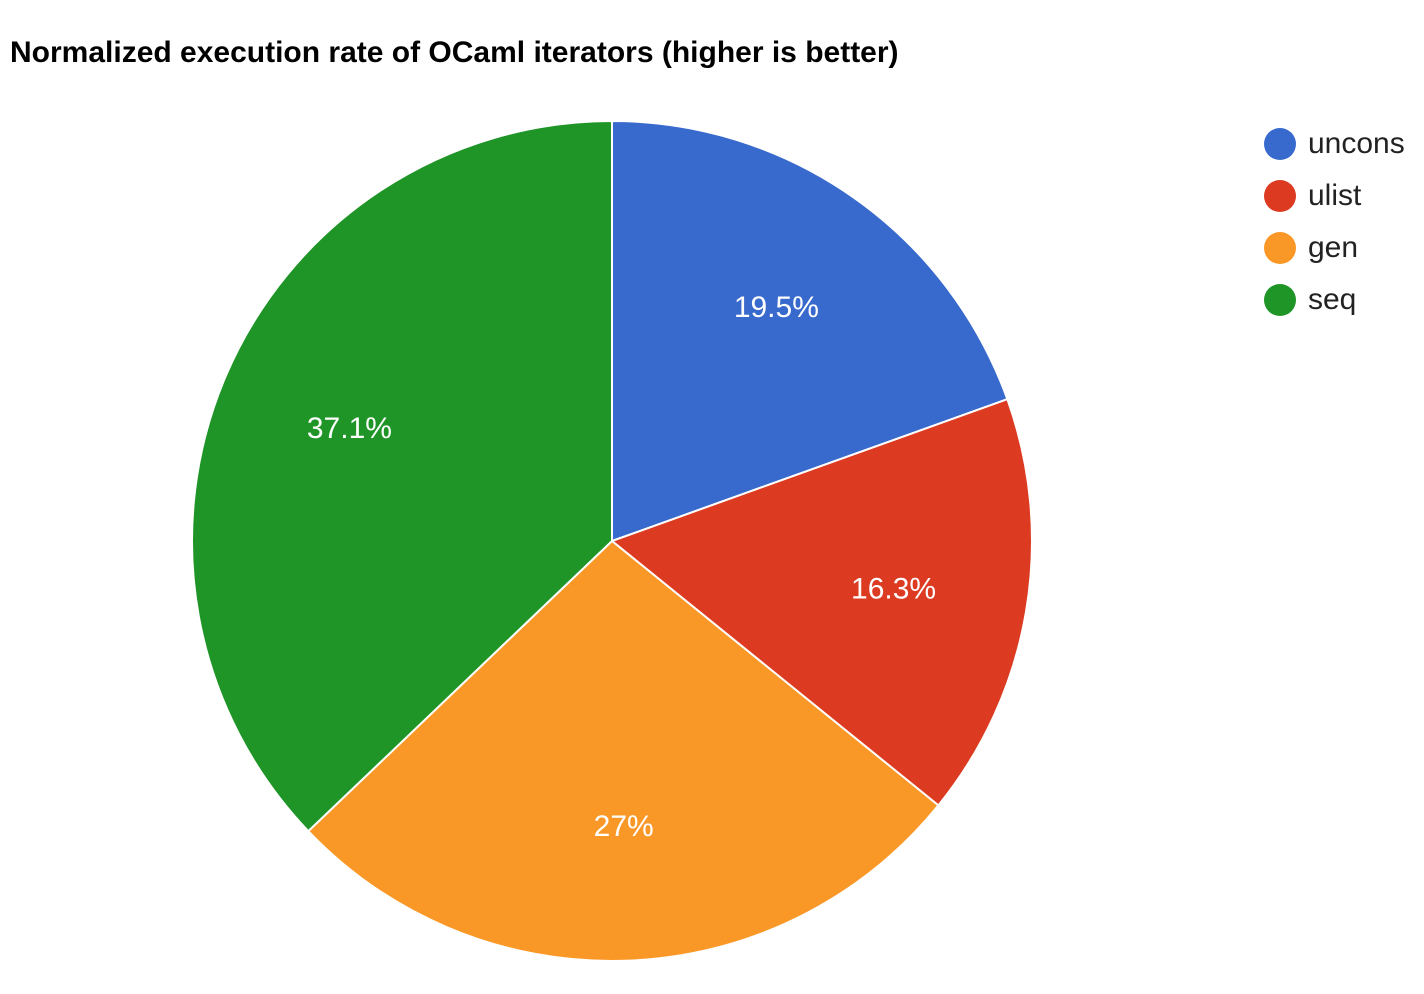 This screenshot has height=994, width=1424. I want to click on legend-item-seq: seq, so click(1334, 300).